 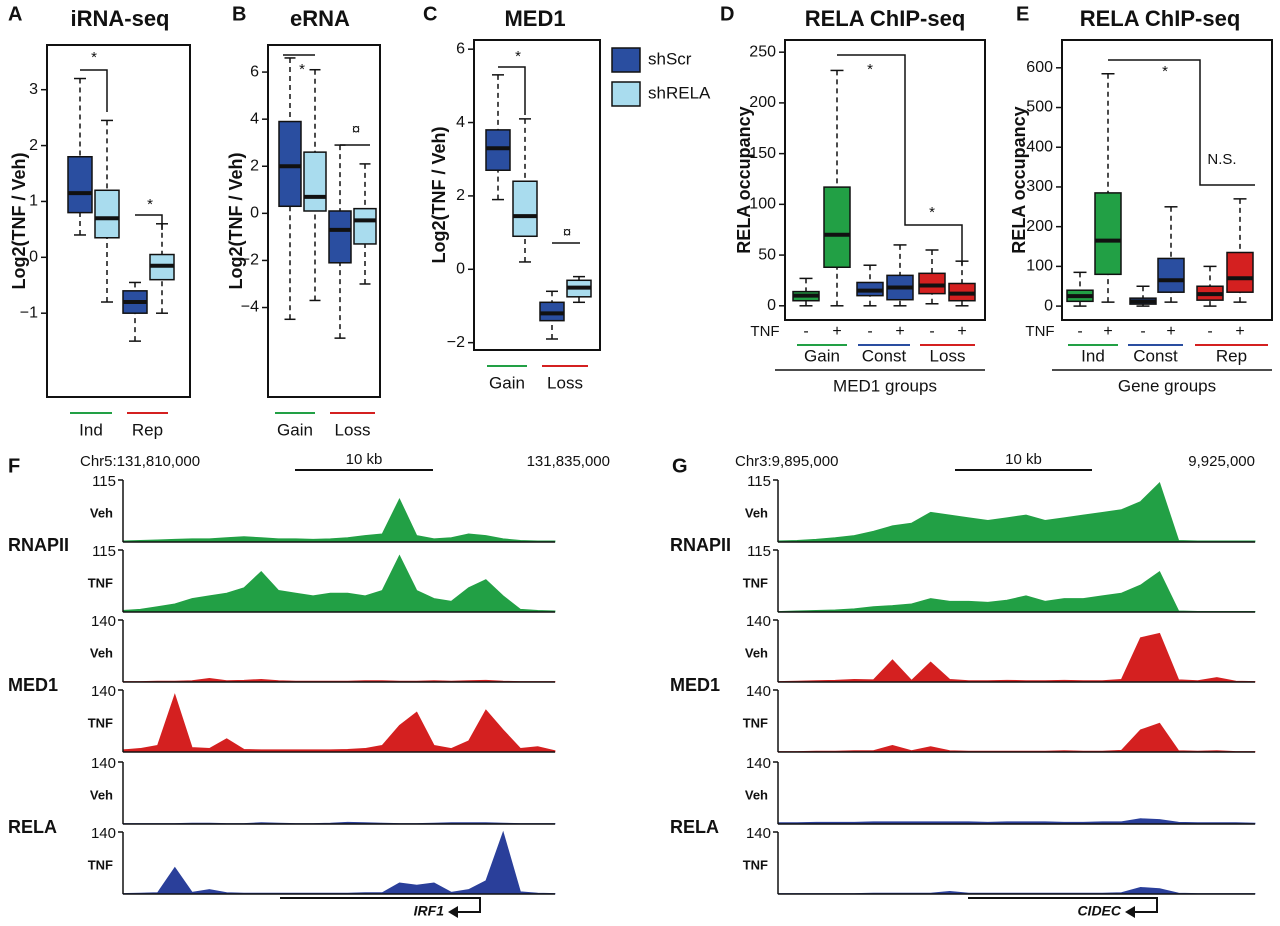 I want to click on group-label: Const, so click(x=884, y=355).